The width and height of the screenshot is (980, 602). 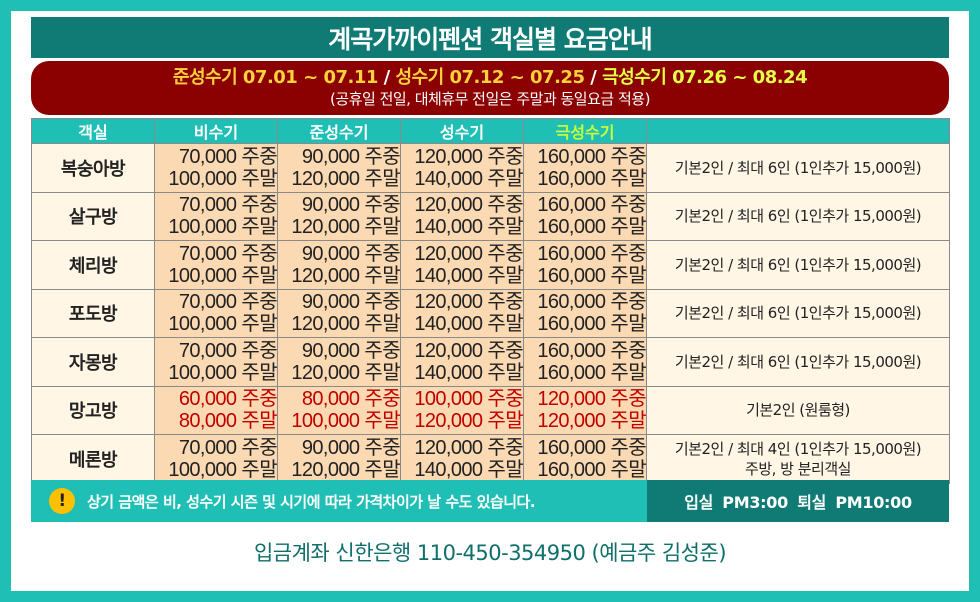 I want to click on weekday-price: 80,000 주중, so click(x=351, y=399).